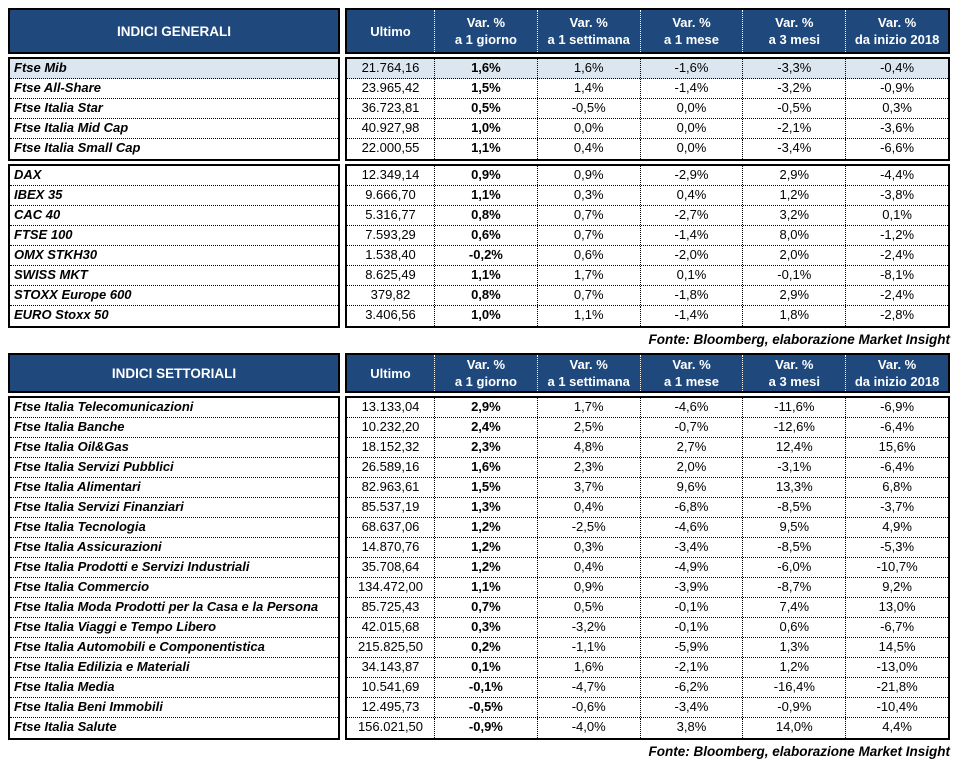 This screenshot has height=762, width=957. I want to click on pct-value: 0,3%, so click(896, 108).